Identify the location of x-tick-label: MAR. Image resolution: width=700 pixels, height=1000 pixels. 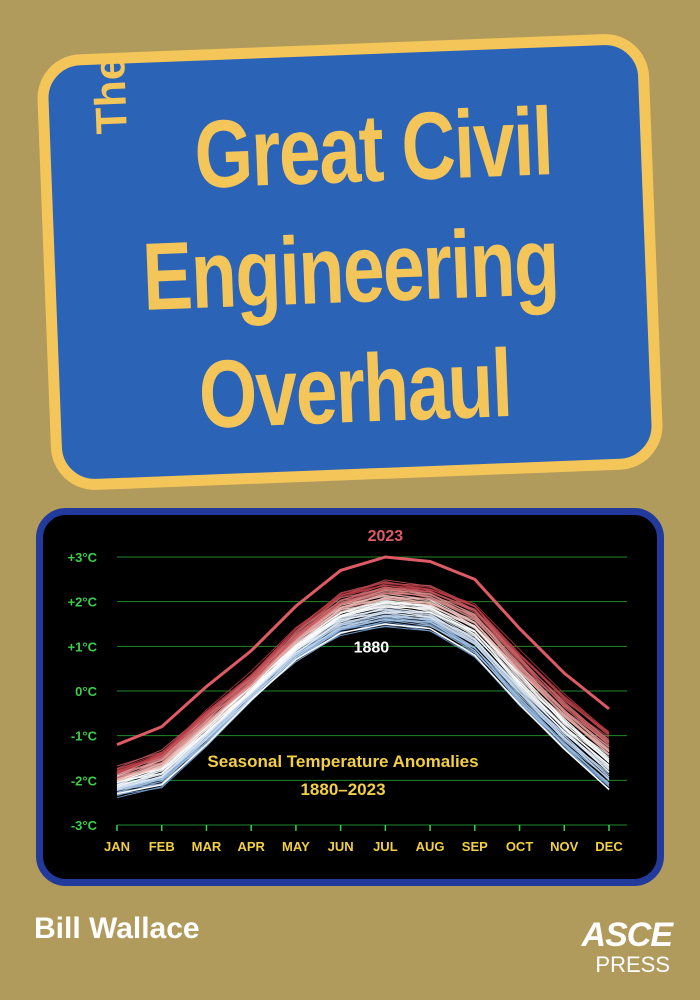
(207, 846).